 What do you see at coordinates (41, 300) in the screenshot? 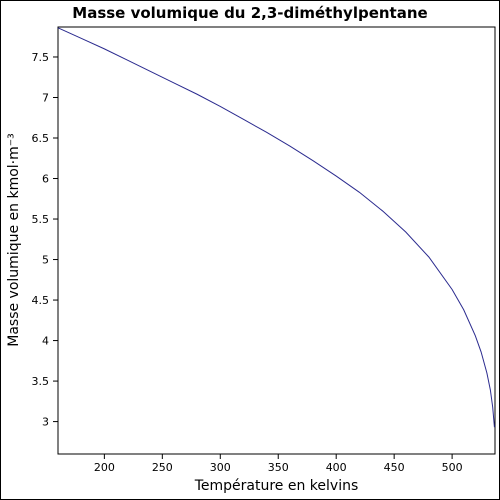
I see `y-tick-label: 4.5` at bounding box center [41, 300].